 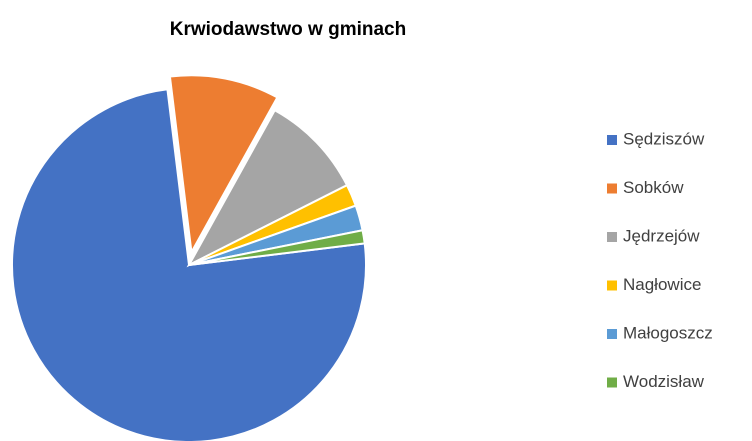 What do you see at coordinates (662, 284) in the screenshot?
I see `legend-label: Nagłowice` at bounding box center [662, 284].